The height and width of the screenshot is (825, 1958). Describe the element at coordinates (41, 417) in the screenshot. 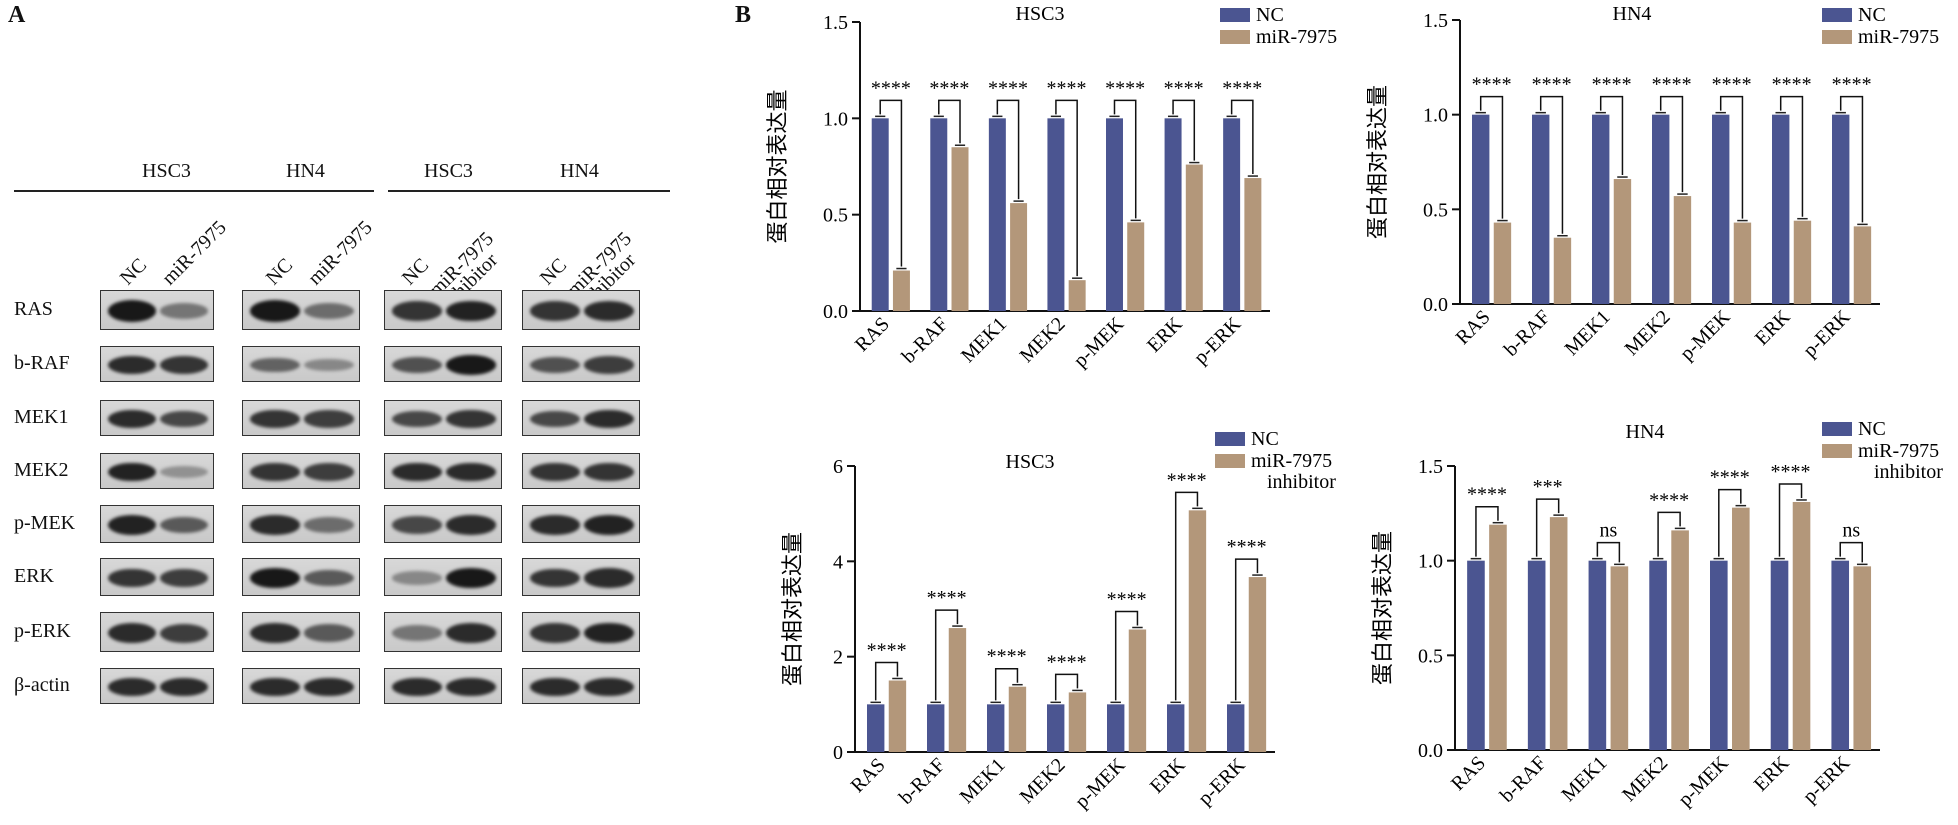

I see `blot-row-label: MEK1` at that location.